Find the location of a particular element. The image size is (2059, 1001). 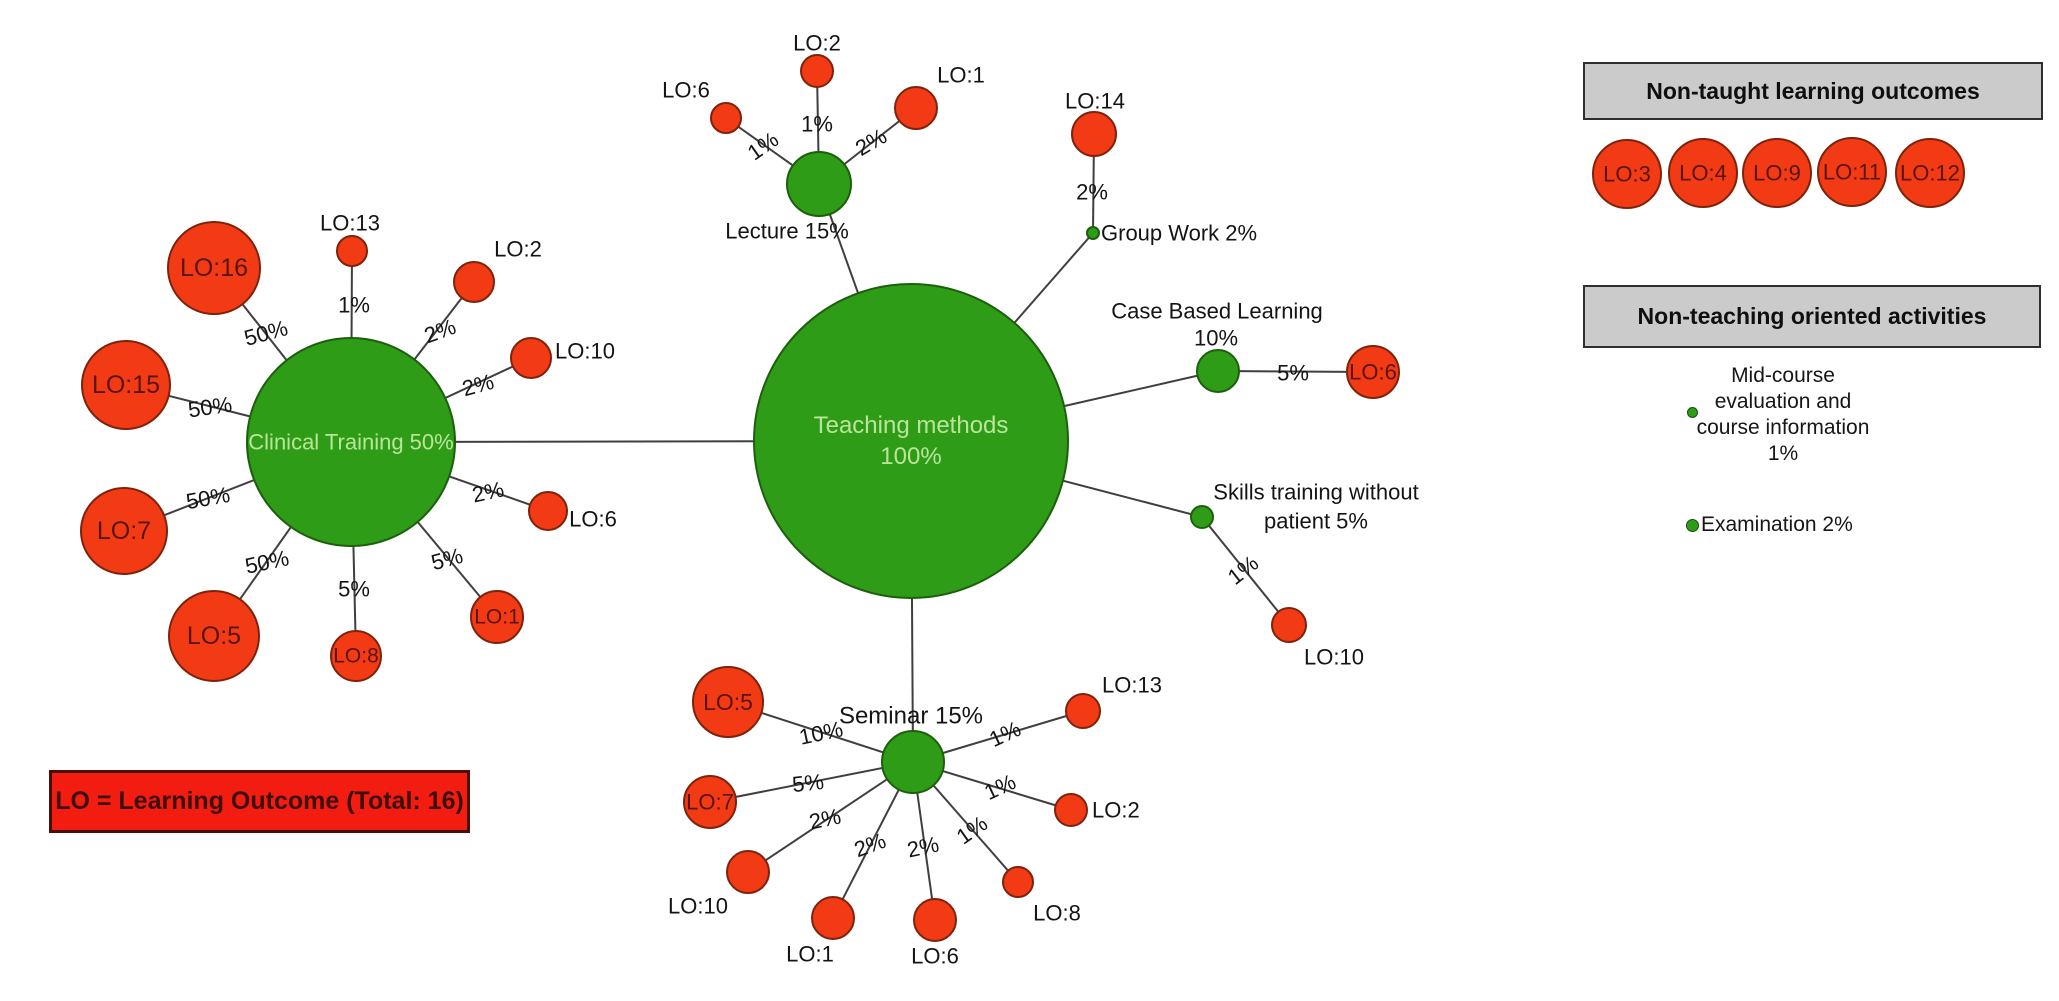

node-label-lo16-clinical: LO:16 is located at coordinates (214, 268).